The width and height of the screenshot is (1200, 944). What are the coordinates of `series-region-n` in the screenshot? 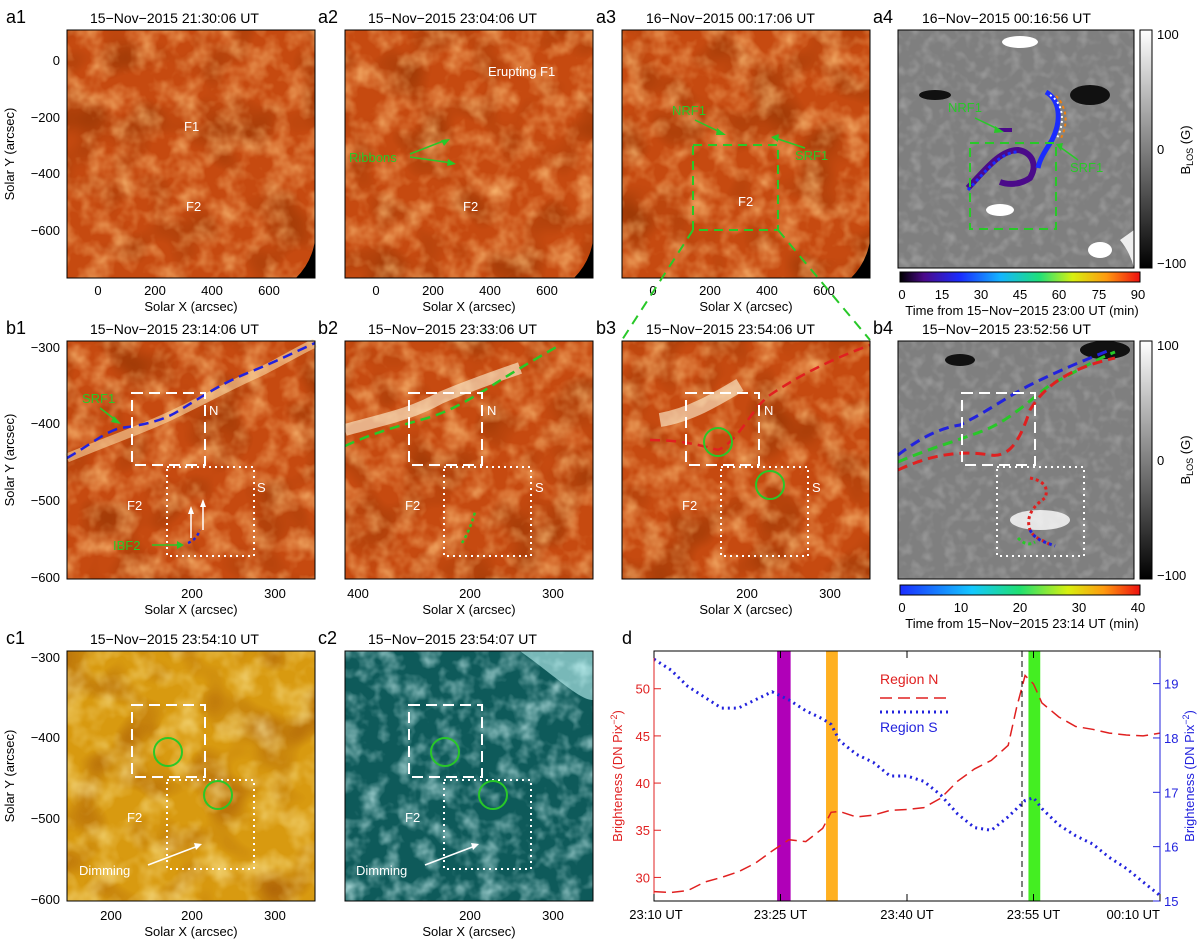 It's located at (907, 784).